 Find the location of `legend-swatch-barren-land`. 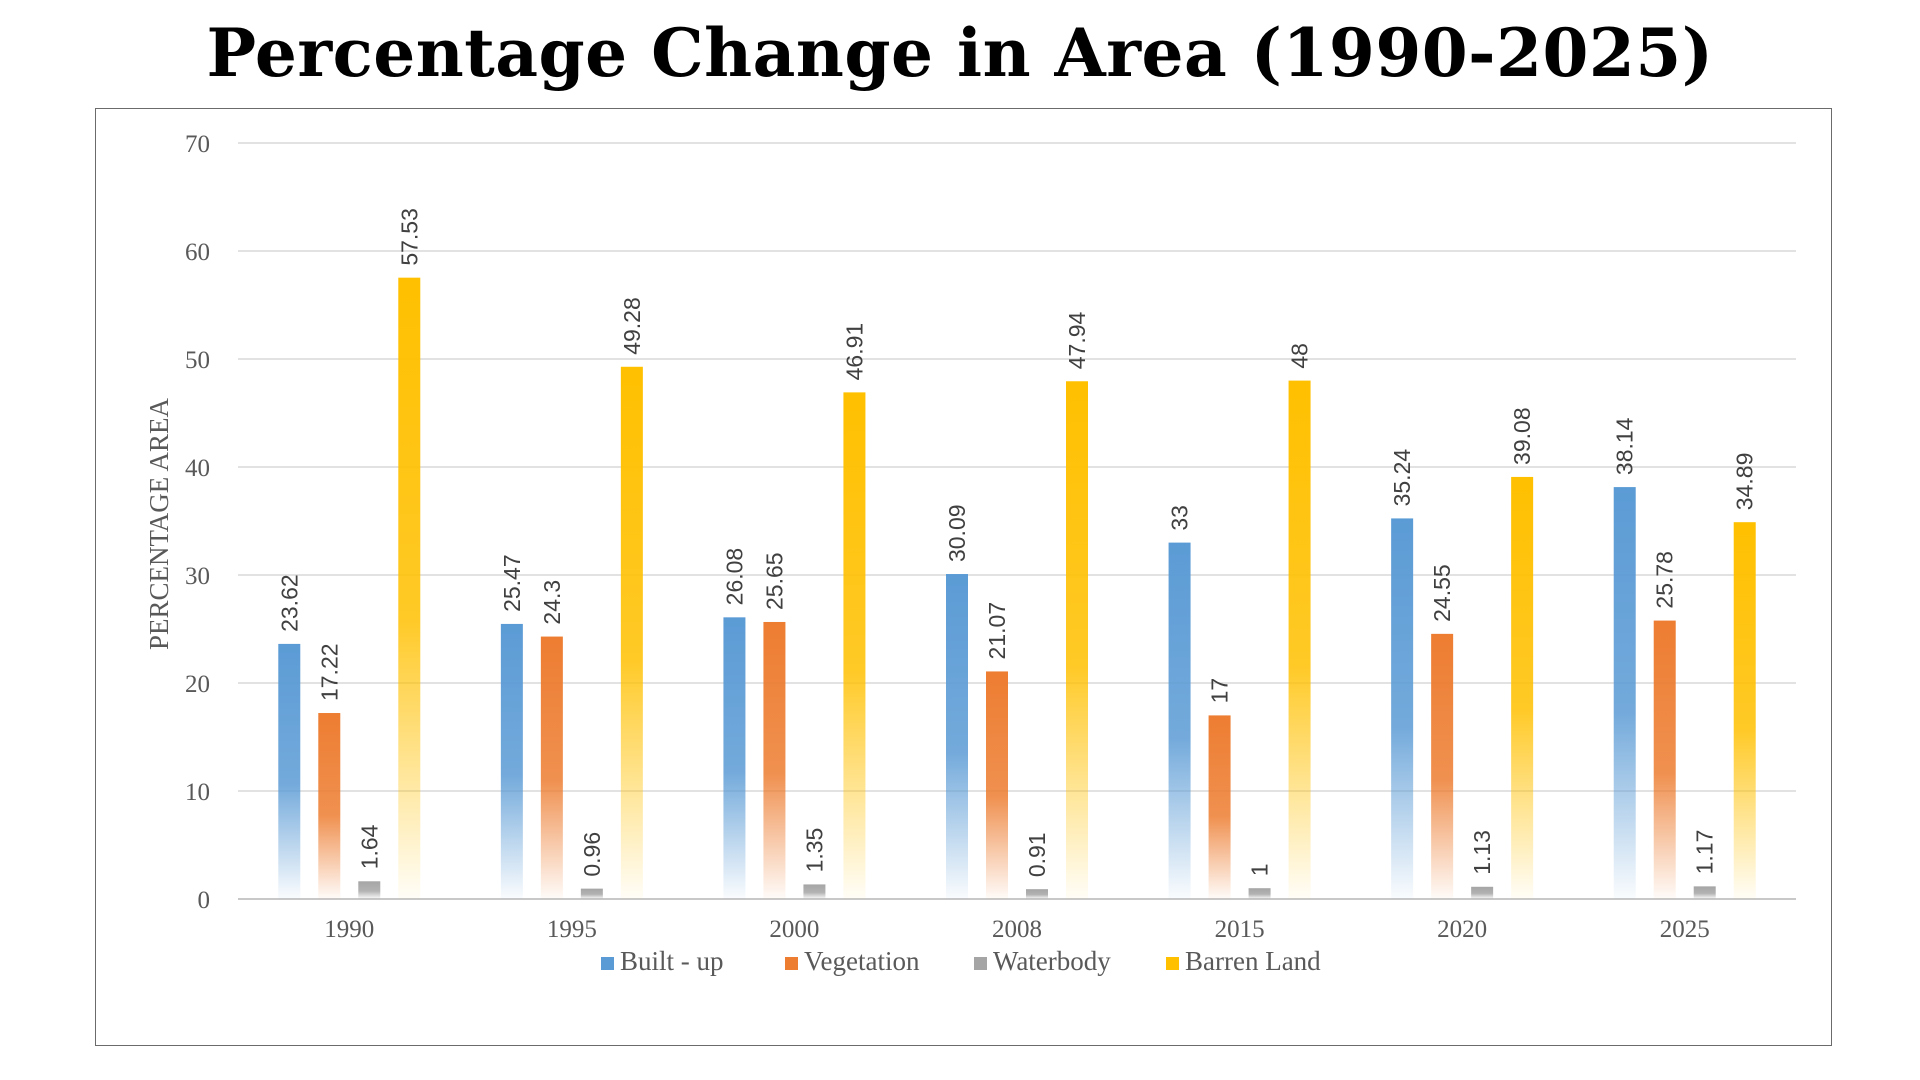

legend-swatch-barren-land is located at coordinates (1172, 963).